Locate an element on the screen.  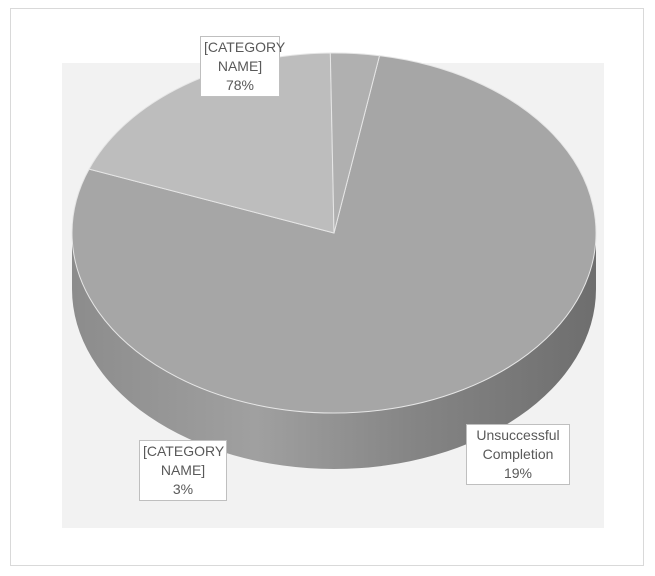
data-label-slice-0: [CATEGORY NAME] 78% is located at coordinates (243, 66).